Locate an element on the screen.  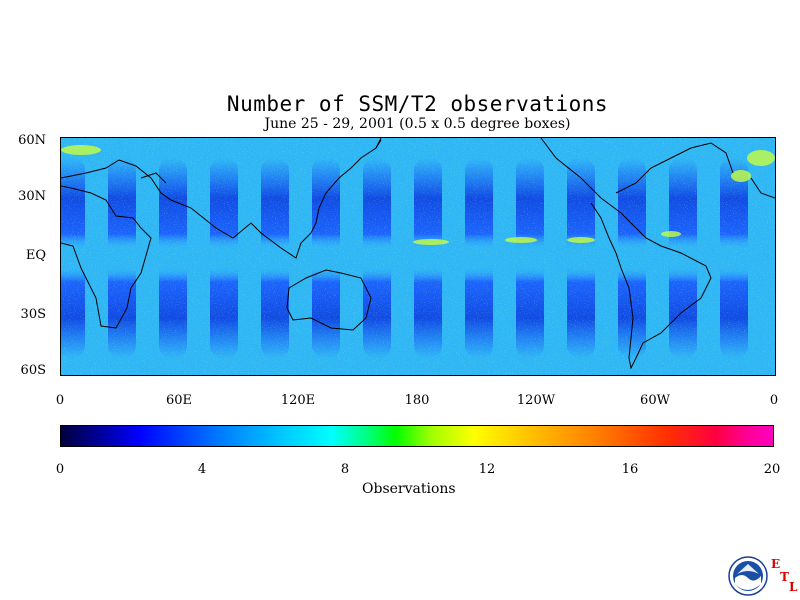
lon-label-120e: 120E is located at coordinates (298, 400).